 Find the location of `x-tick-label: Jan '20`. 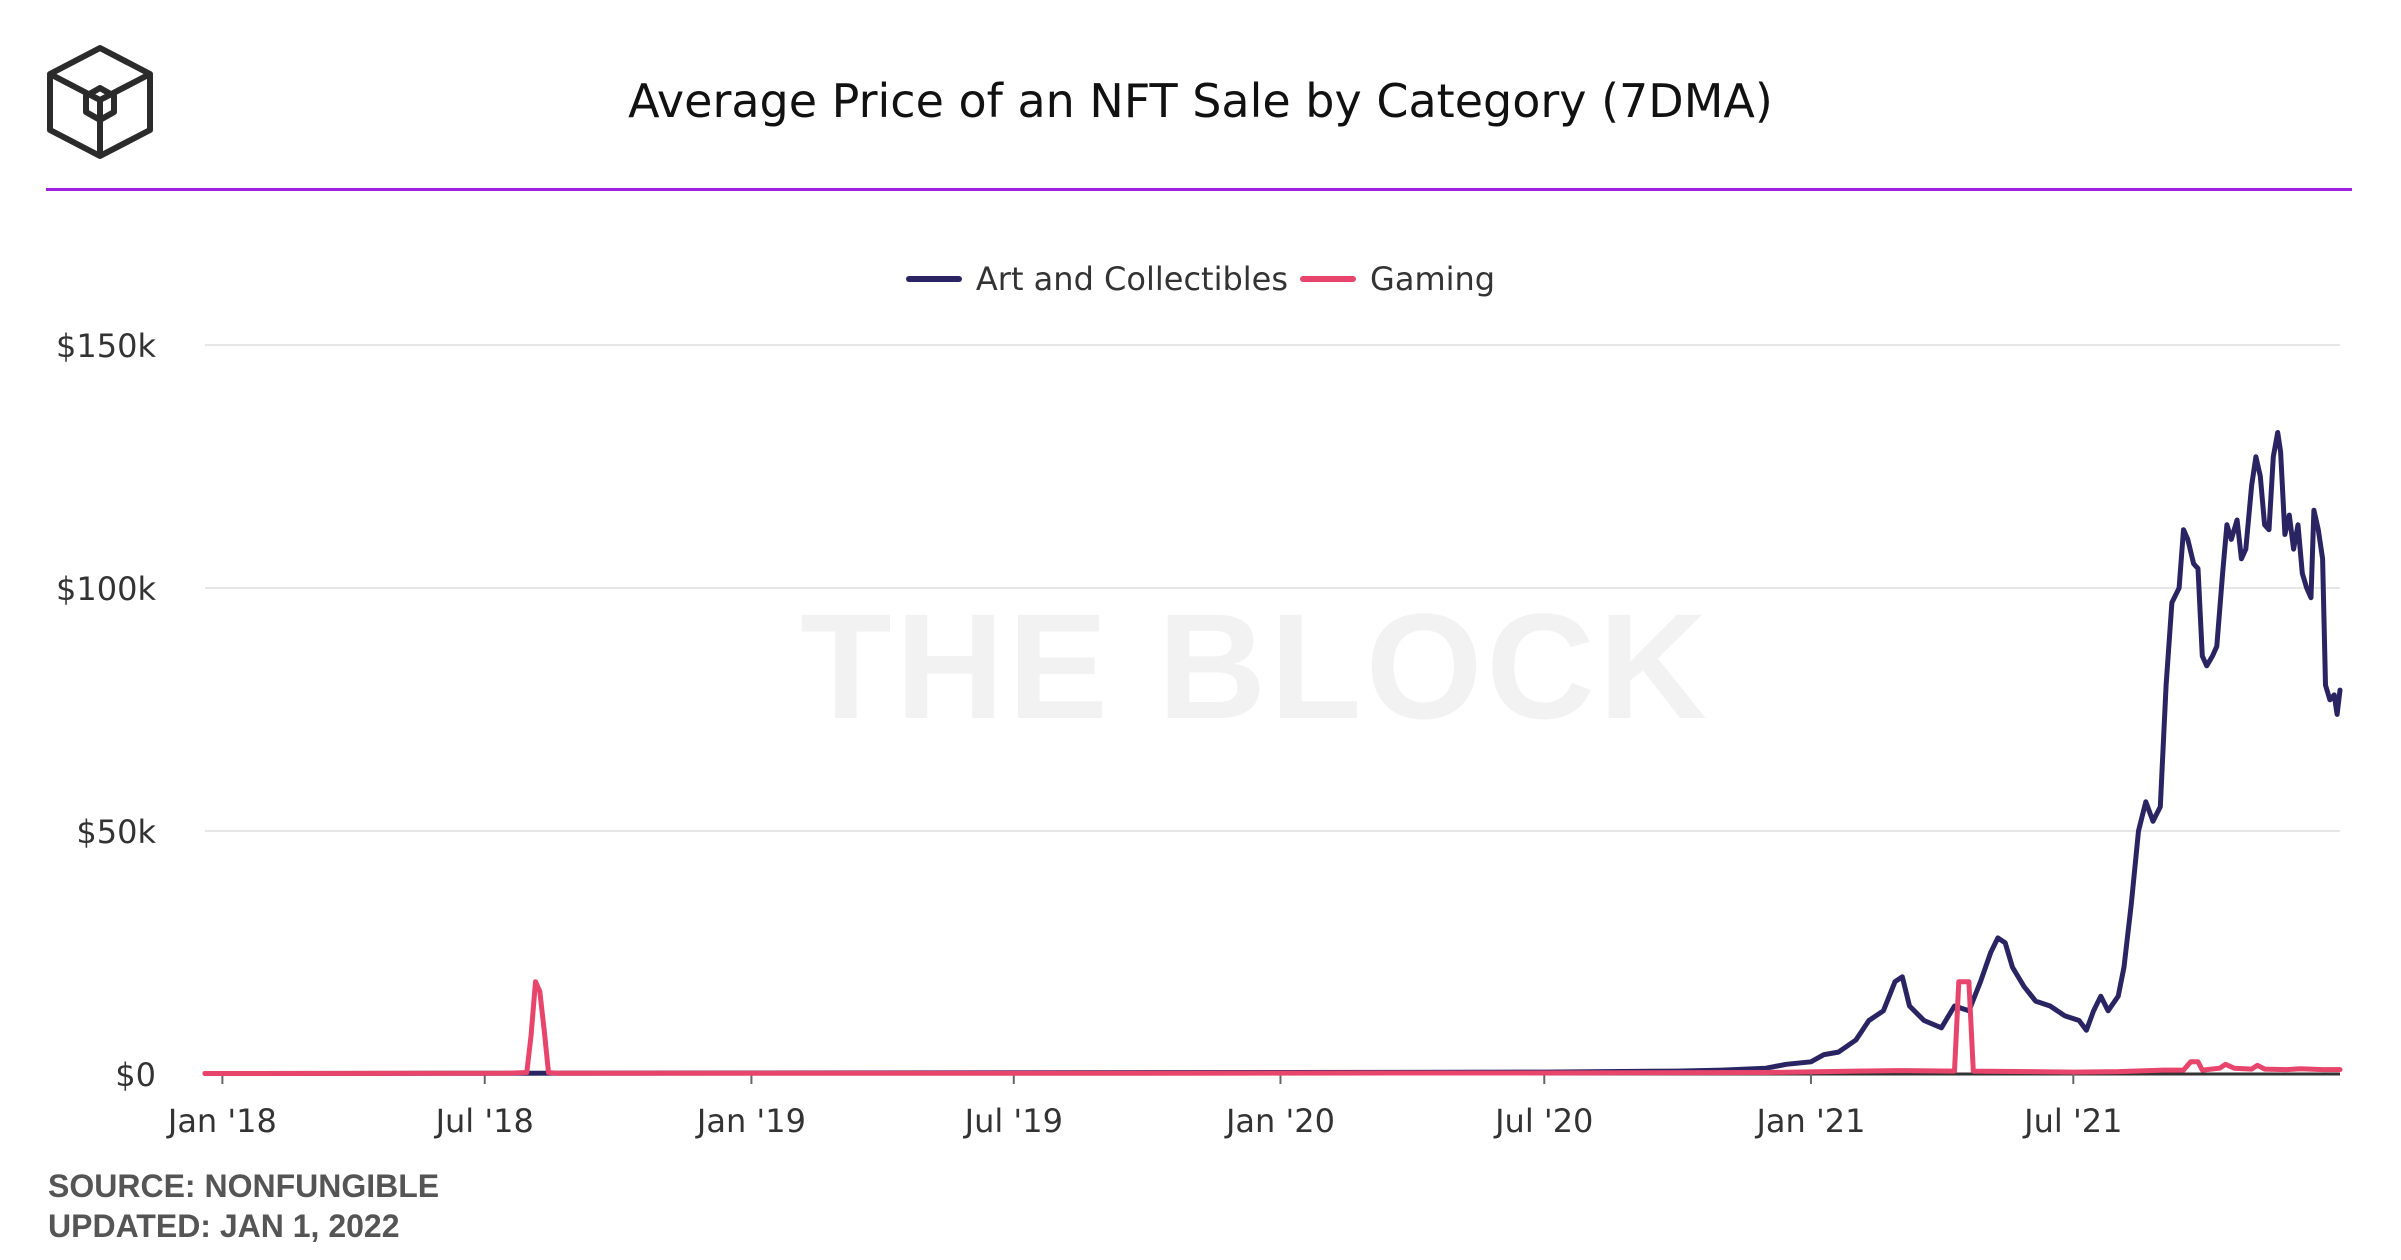

x-tick-label: Jan '20 is located at coordinates (1279, 1121).